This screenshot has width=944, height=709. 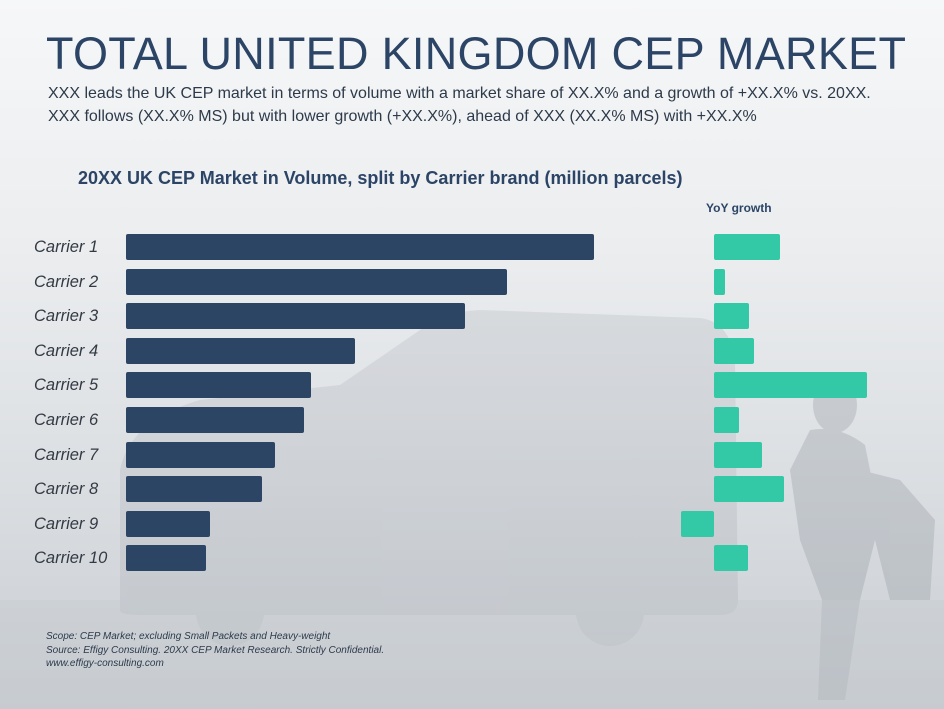 What do you see at coordinates (66, 247) in the screenshot?
I see `category-label: Carrier 1` at bounding box center [66, 247].